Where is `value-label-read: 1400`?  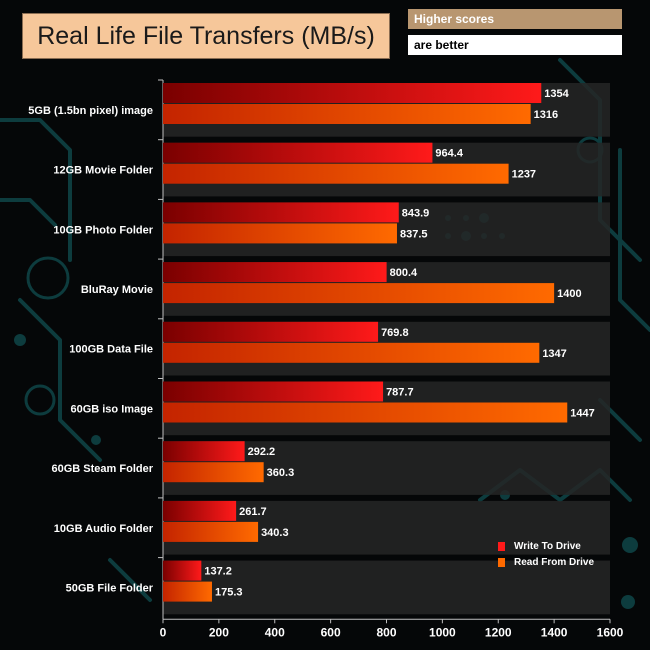 value-label-read: 1400 is located at coordinates (569, 294).